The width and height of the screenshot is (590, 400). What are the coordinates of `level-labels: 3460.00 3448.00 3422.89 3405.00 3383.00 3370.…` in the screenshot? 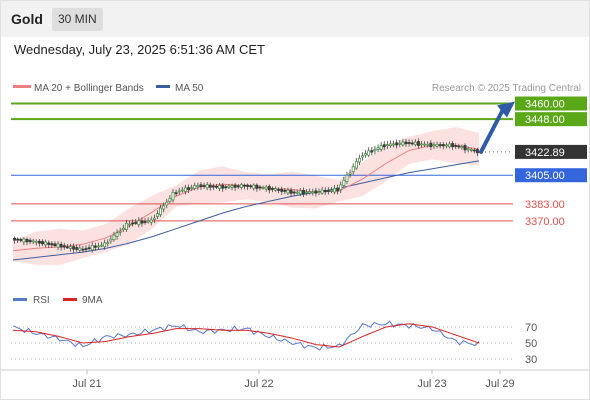 It's located at (551, 162).